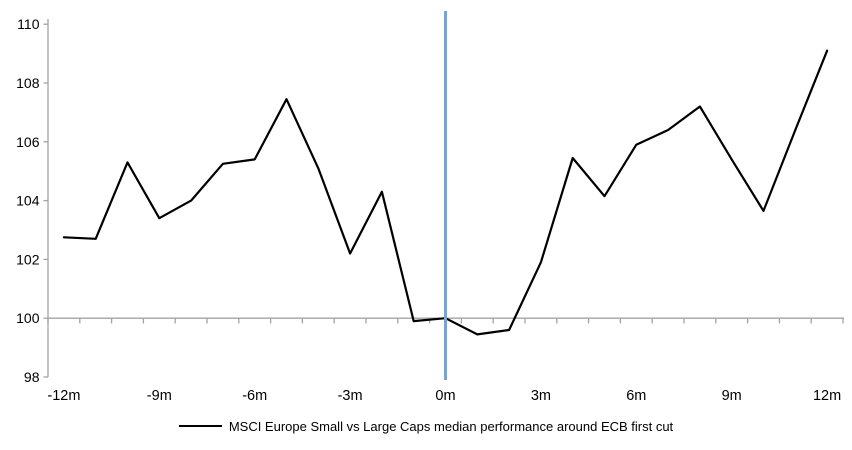  Describe the element at coordinates (827, 396) in the screenshot. I see `x-axis-tick-label: 12m` at that location.